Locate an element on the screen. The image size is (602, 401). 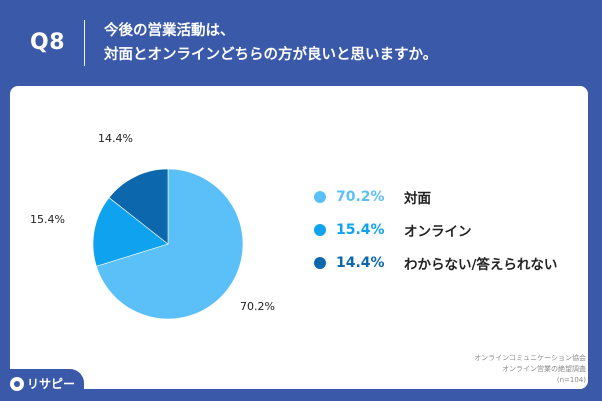
brand-name: リサピー is located at coordinates (51, 384).